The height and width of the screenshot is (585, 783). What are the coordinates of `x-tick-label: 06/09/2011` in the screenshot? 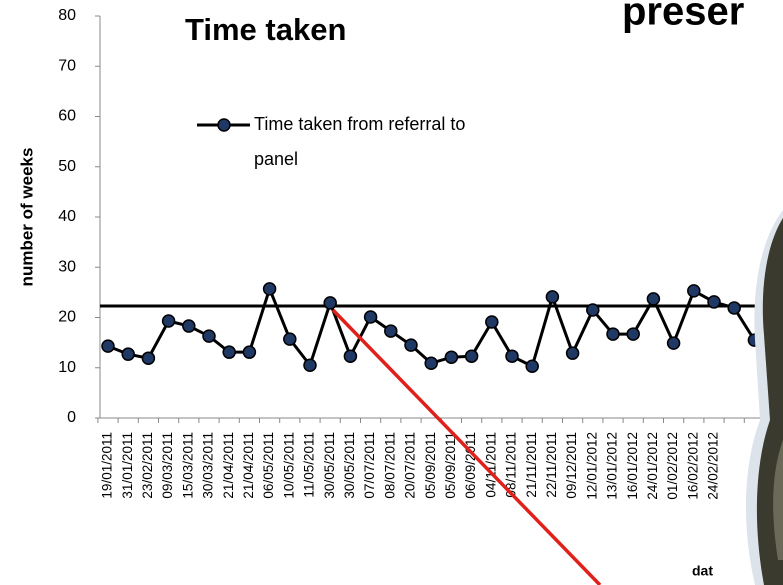 It's located at (470, 465).